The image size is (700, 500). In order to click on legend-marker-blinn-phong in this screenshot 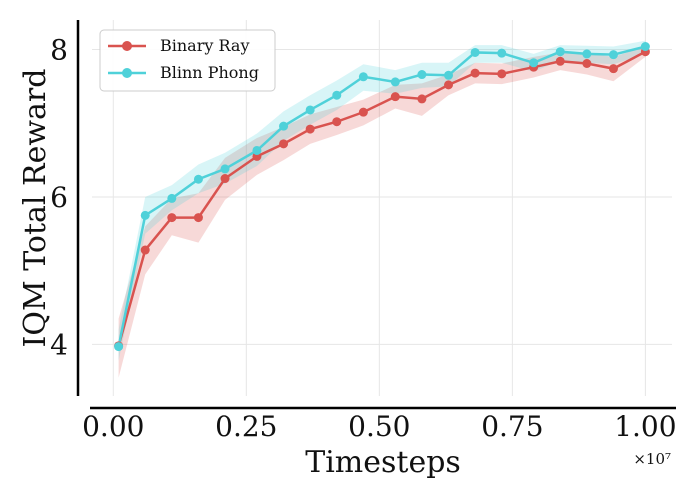, I will do `click(127, 73)`.